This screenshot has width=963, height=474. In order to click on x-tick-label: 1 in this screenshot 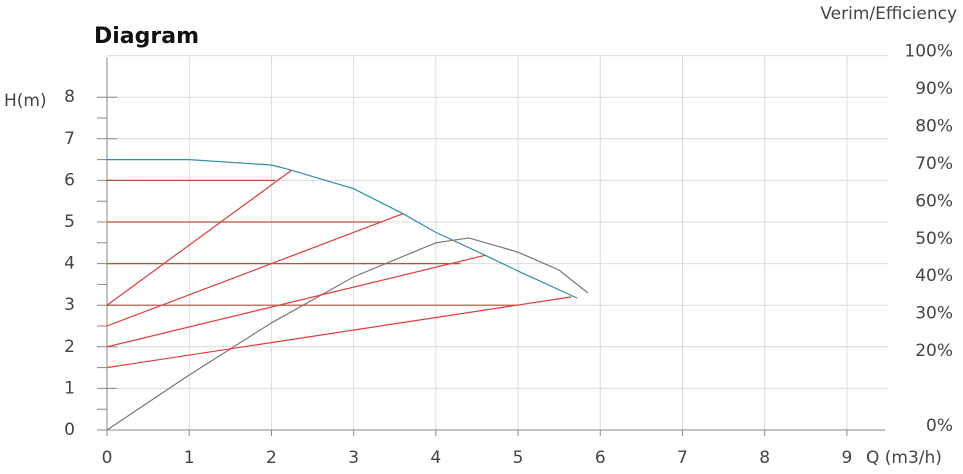, I will do `click(189, 458)`.